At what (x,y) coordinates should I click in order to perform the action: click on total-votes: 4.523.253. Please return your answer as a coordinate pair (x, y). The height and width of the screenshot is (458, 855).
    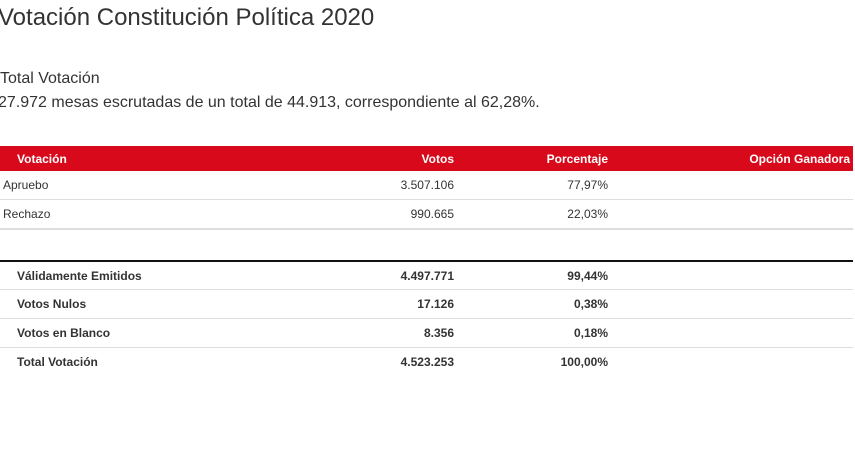
    Looking at the image, I should click on (427, 362).